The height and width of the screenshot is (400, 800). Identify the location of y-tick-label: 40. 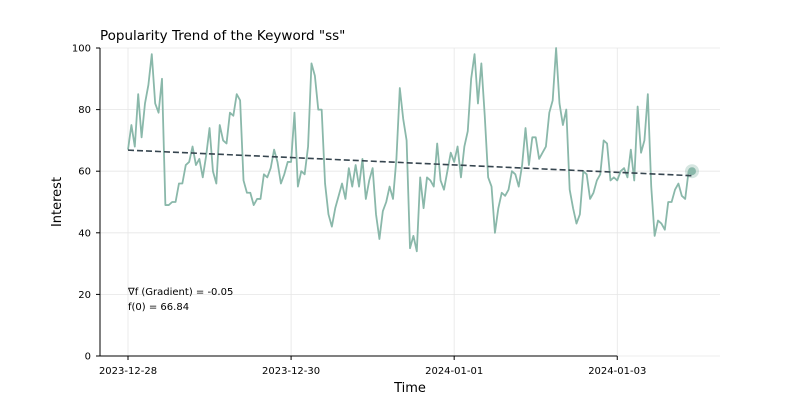
(84, 233).